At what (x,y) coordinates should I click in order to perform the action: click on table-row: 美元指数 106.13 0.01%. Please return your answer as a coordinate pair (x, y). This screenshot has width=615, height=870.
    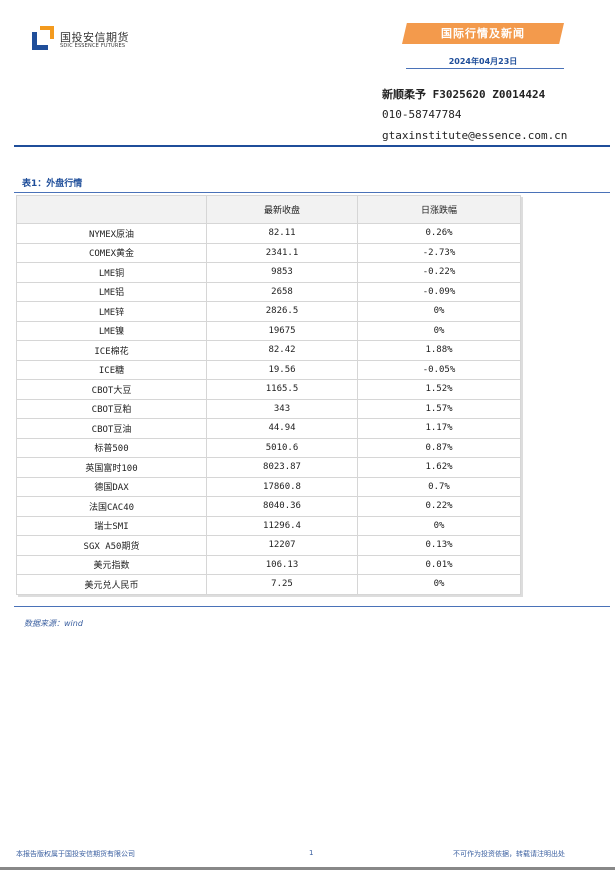
    Looking at the image, I should click on (268, 564).